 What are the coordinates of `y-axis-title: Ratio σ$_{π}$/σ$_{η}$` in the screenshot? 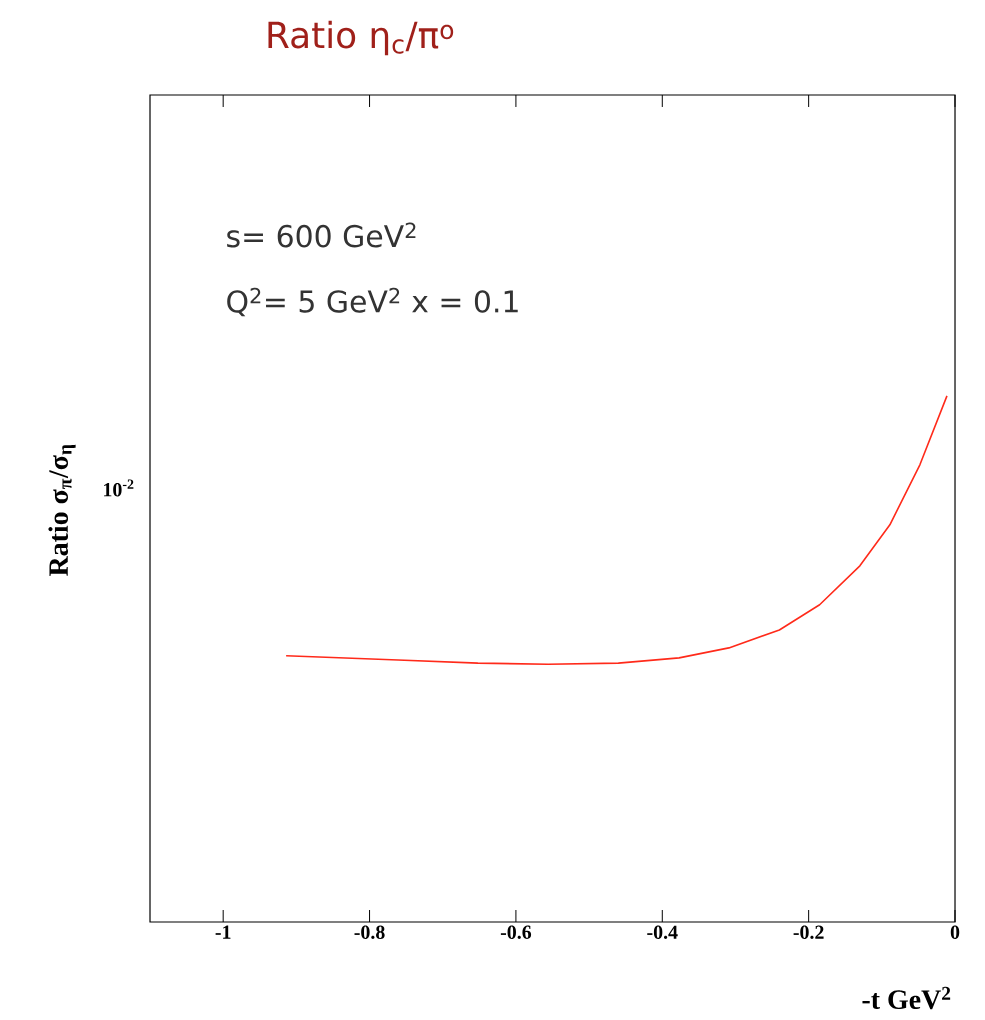 It's located at (62, 510).